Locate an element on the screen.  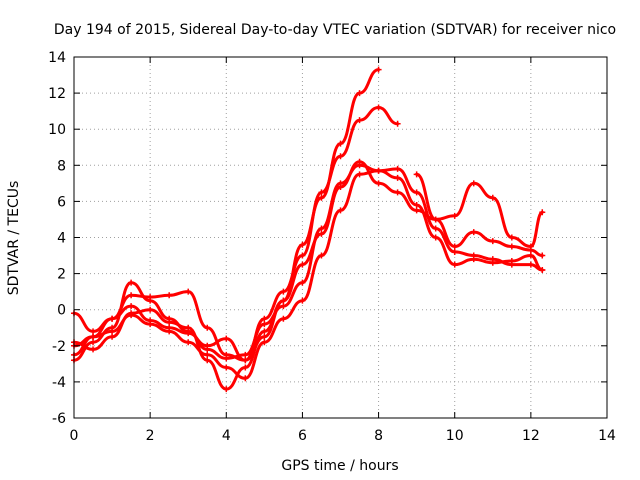
x-tick-label: 8 is located at coordinates (378, 436).